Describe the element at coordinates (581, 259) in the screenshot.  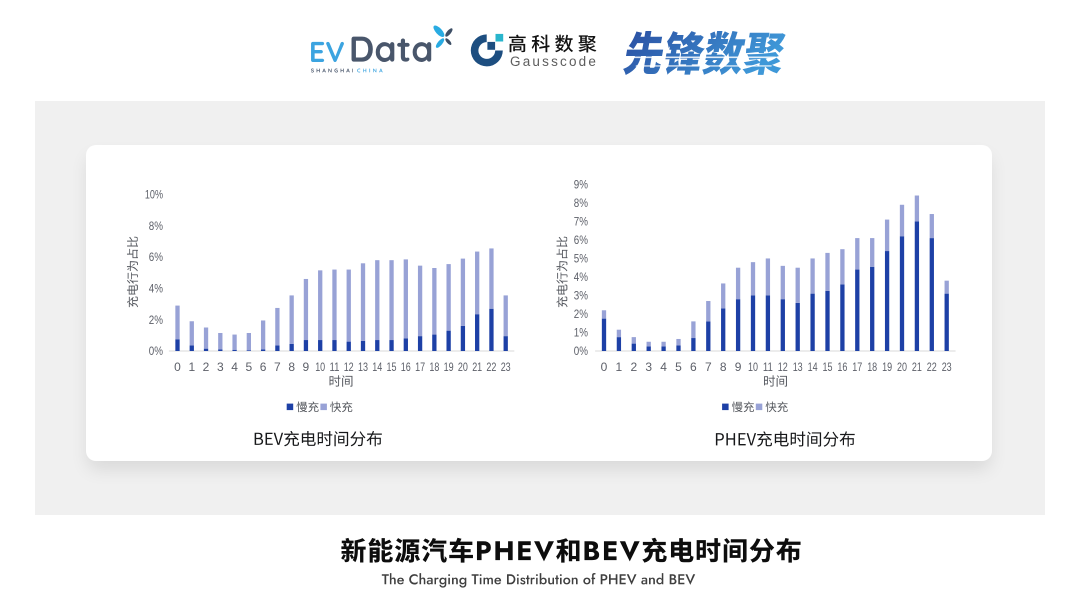
I see `svg-text: 5%` at that location.